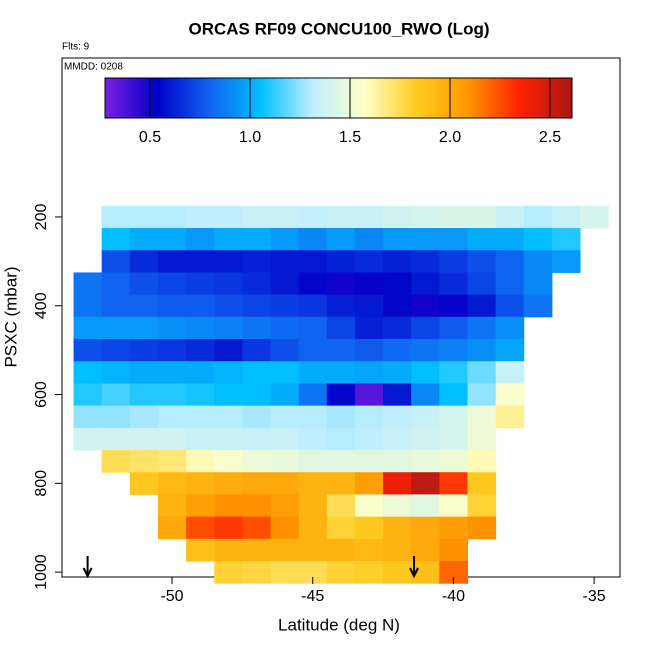 This screenshot has width=650, height=650. What do you see at coordinates (93, 67) in the screenshot?
I see `annotation: MMDD: 0208` at bounding box center [93, 67].